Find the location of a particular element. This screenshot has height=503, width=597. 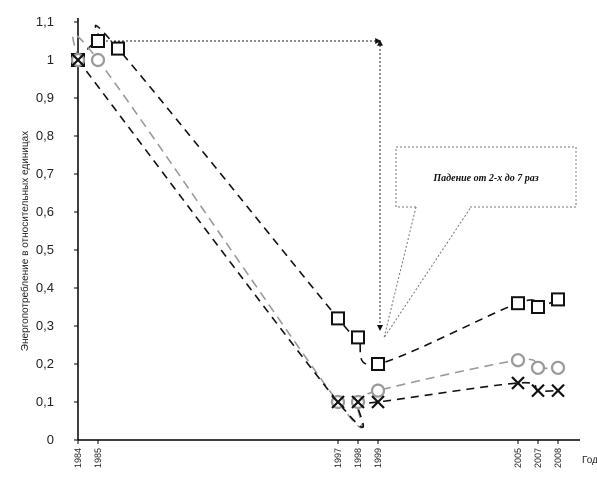

y-tick-label: 0,8 is located at coordinates (45, 135).